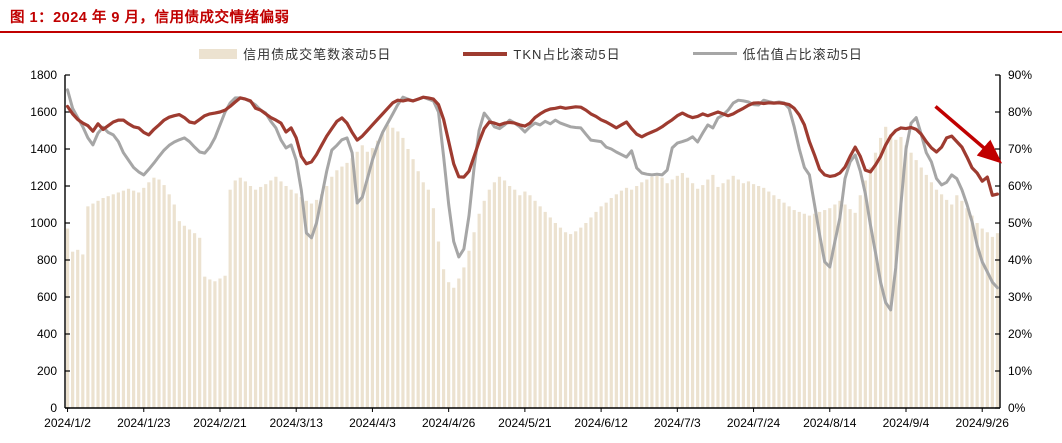  I want to click on legend-label-undervalue: 低估值占比滚动5日, so click(802, 54).